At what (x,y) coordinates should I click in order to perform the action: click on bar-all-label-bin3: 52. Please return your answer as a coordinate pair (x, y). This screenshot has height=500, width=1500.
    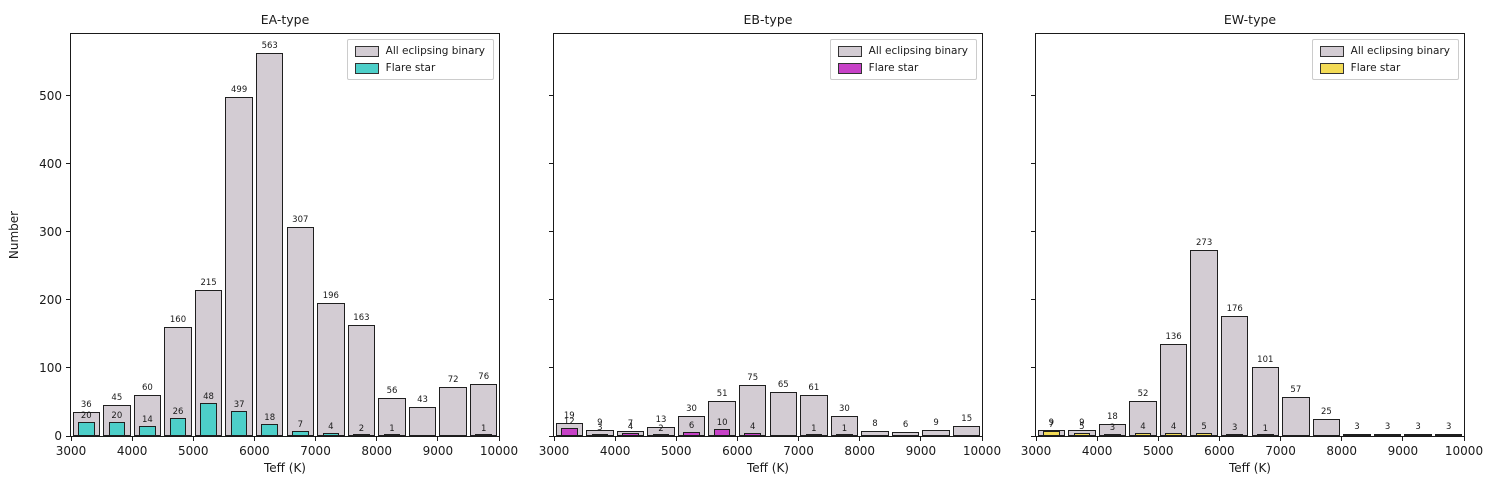
    Looking at the image, I should click on (1143, 393).